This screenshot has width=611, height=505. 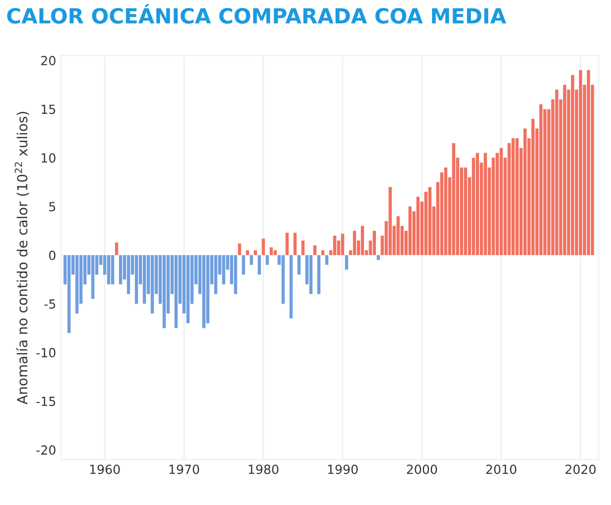 I want to click on y-tick-label: 20, so click(x=48, y=61).